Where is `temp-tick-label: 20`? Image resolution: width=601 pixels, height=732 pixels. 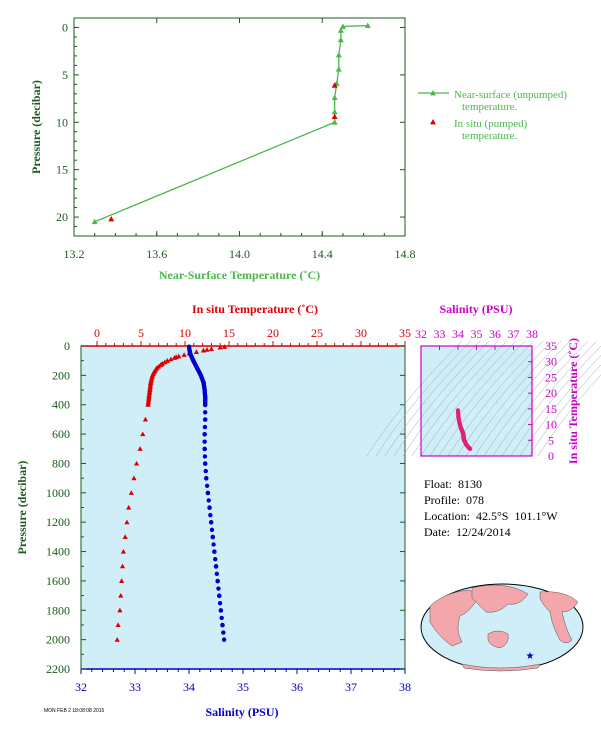
temp-tick-label: 20 is located at coordinates (273, 333).